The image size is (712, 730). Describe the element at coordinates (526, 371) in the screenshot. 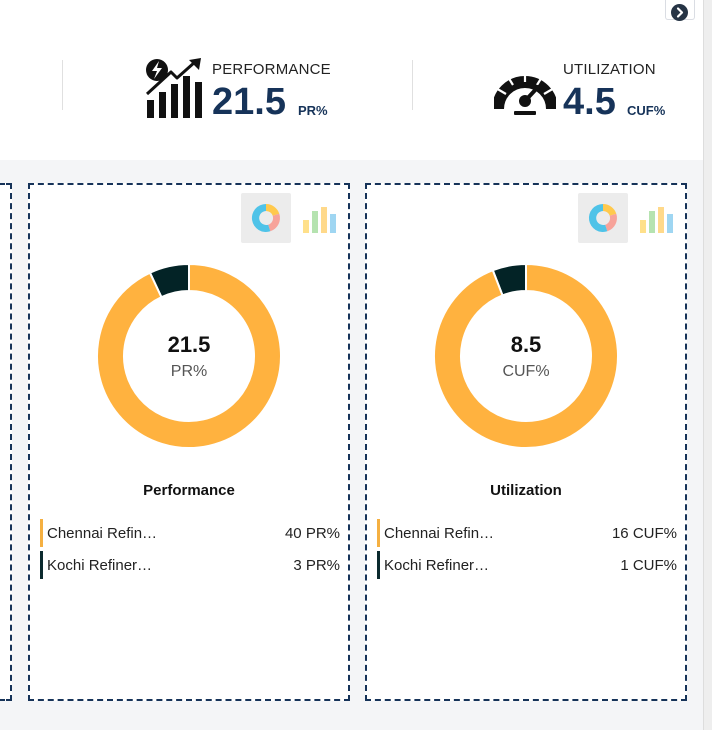

I see `donut-center-unit: CUF%` at that location.